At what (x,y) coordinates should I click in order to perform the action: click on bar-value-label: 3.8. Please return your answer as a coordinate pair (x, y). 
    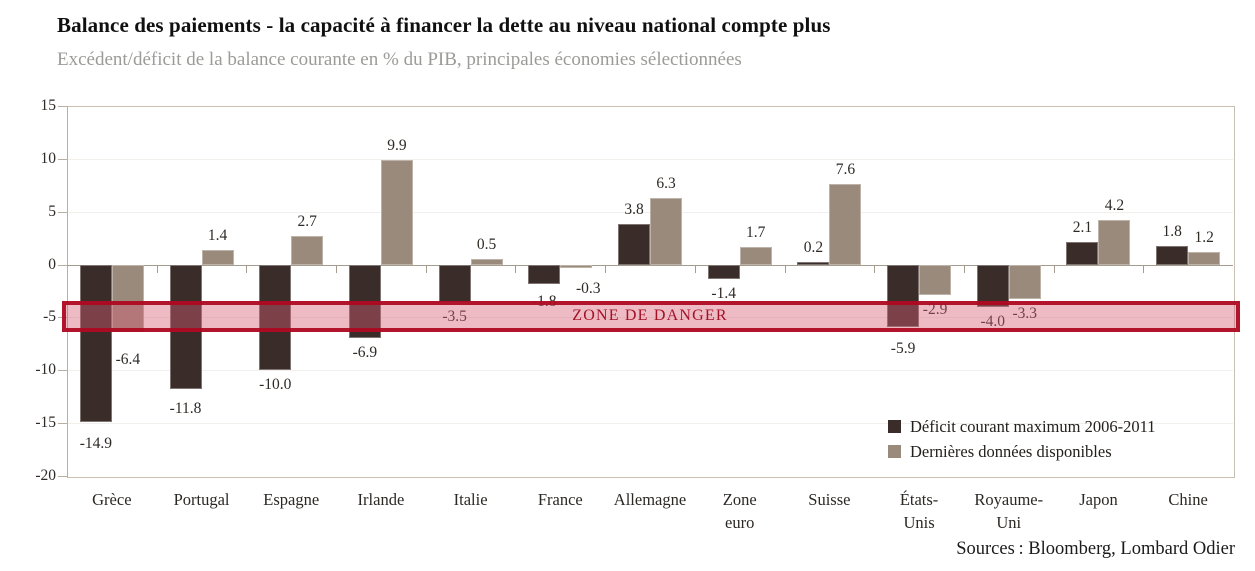
    Looking at the image, I should click on (634, 210).